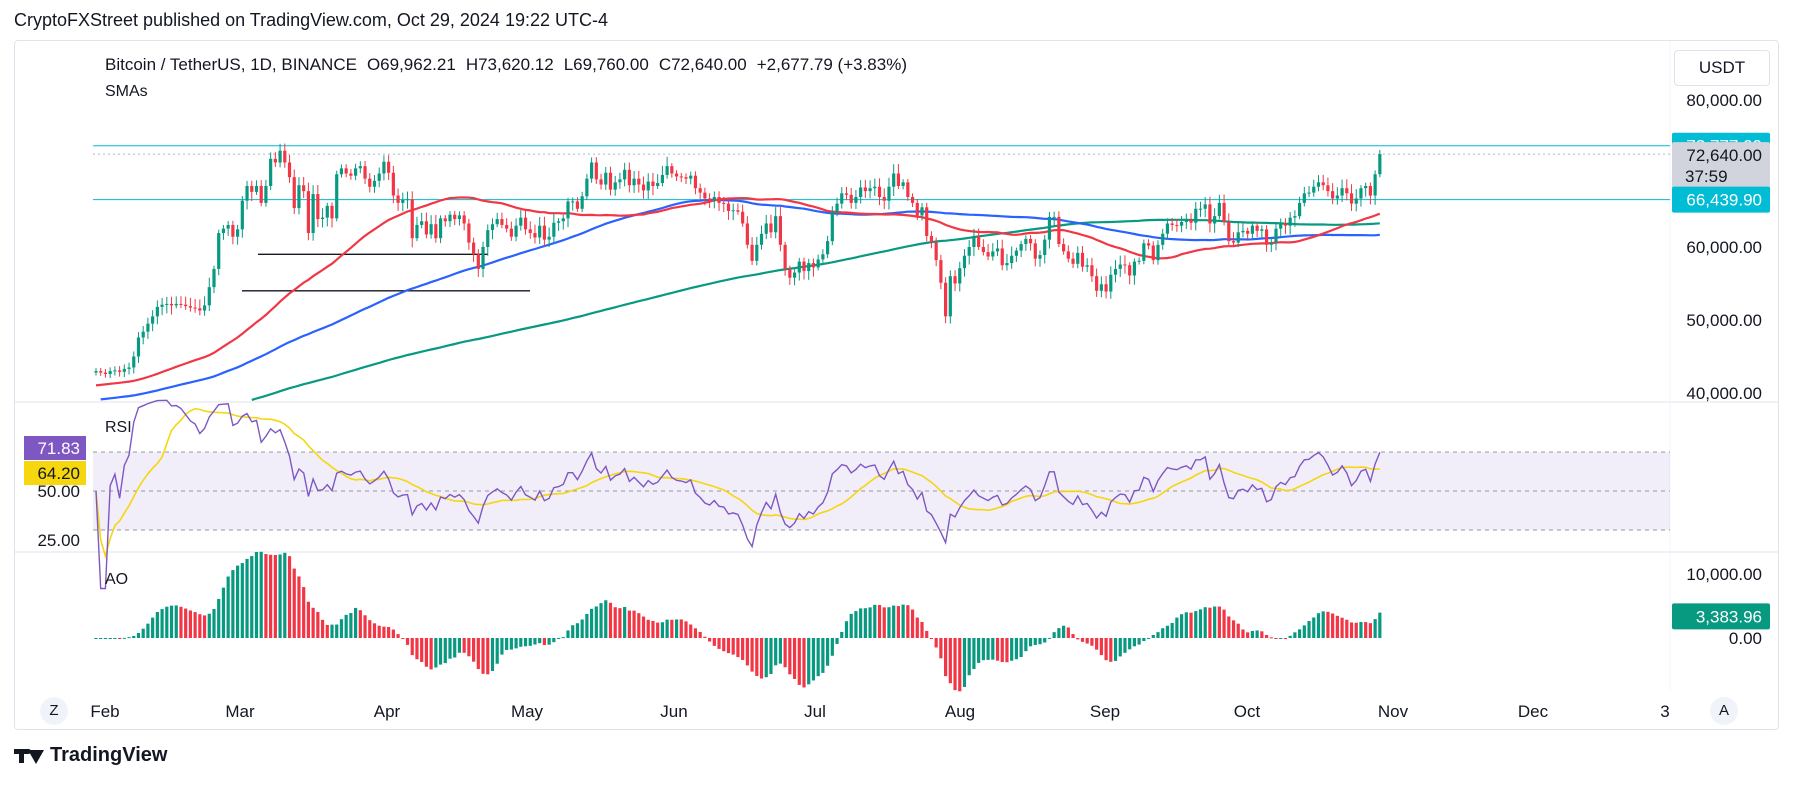 This screenshot has height=785, width=1793. I want to click on time-axis-tick: Sep, so click(1105, 711).